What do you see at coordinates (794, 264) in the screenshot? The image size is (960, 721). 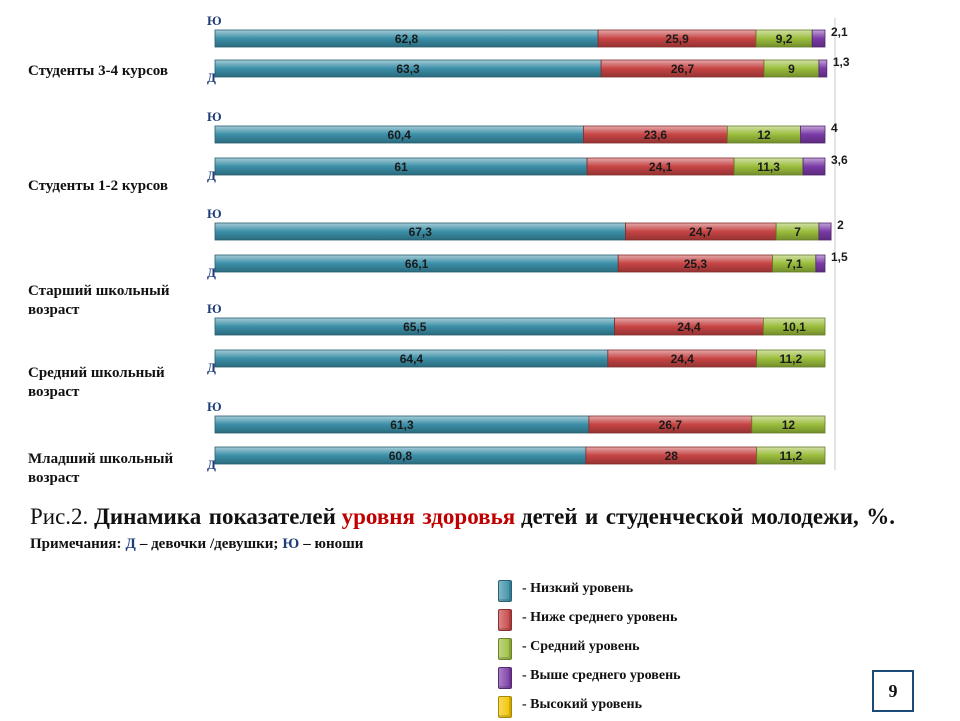 I see `bar-value-label: 7,1` at bounding box center [794, 264].